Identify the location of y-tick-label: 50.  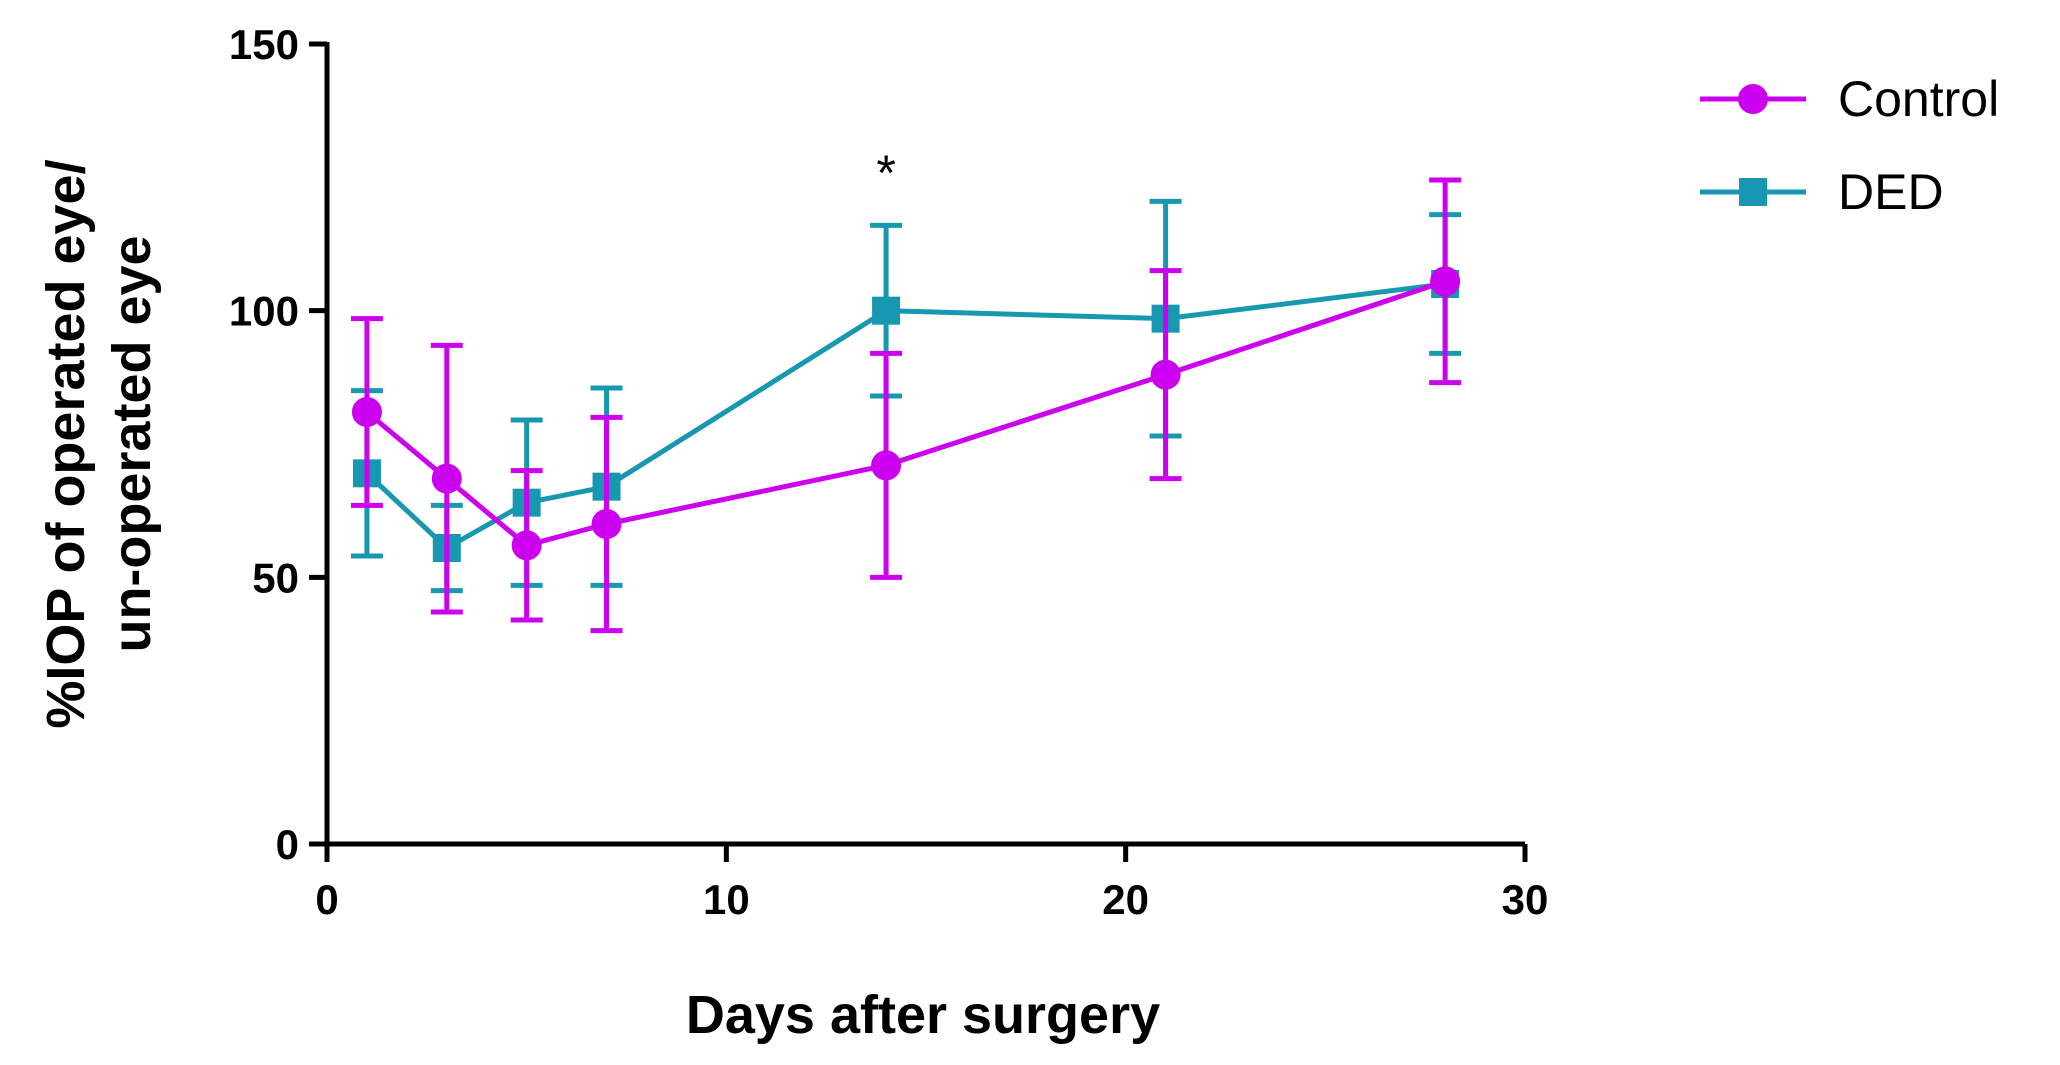
(275, 577).